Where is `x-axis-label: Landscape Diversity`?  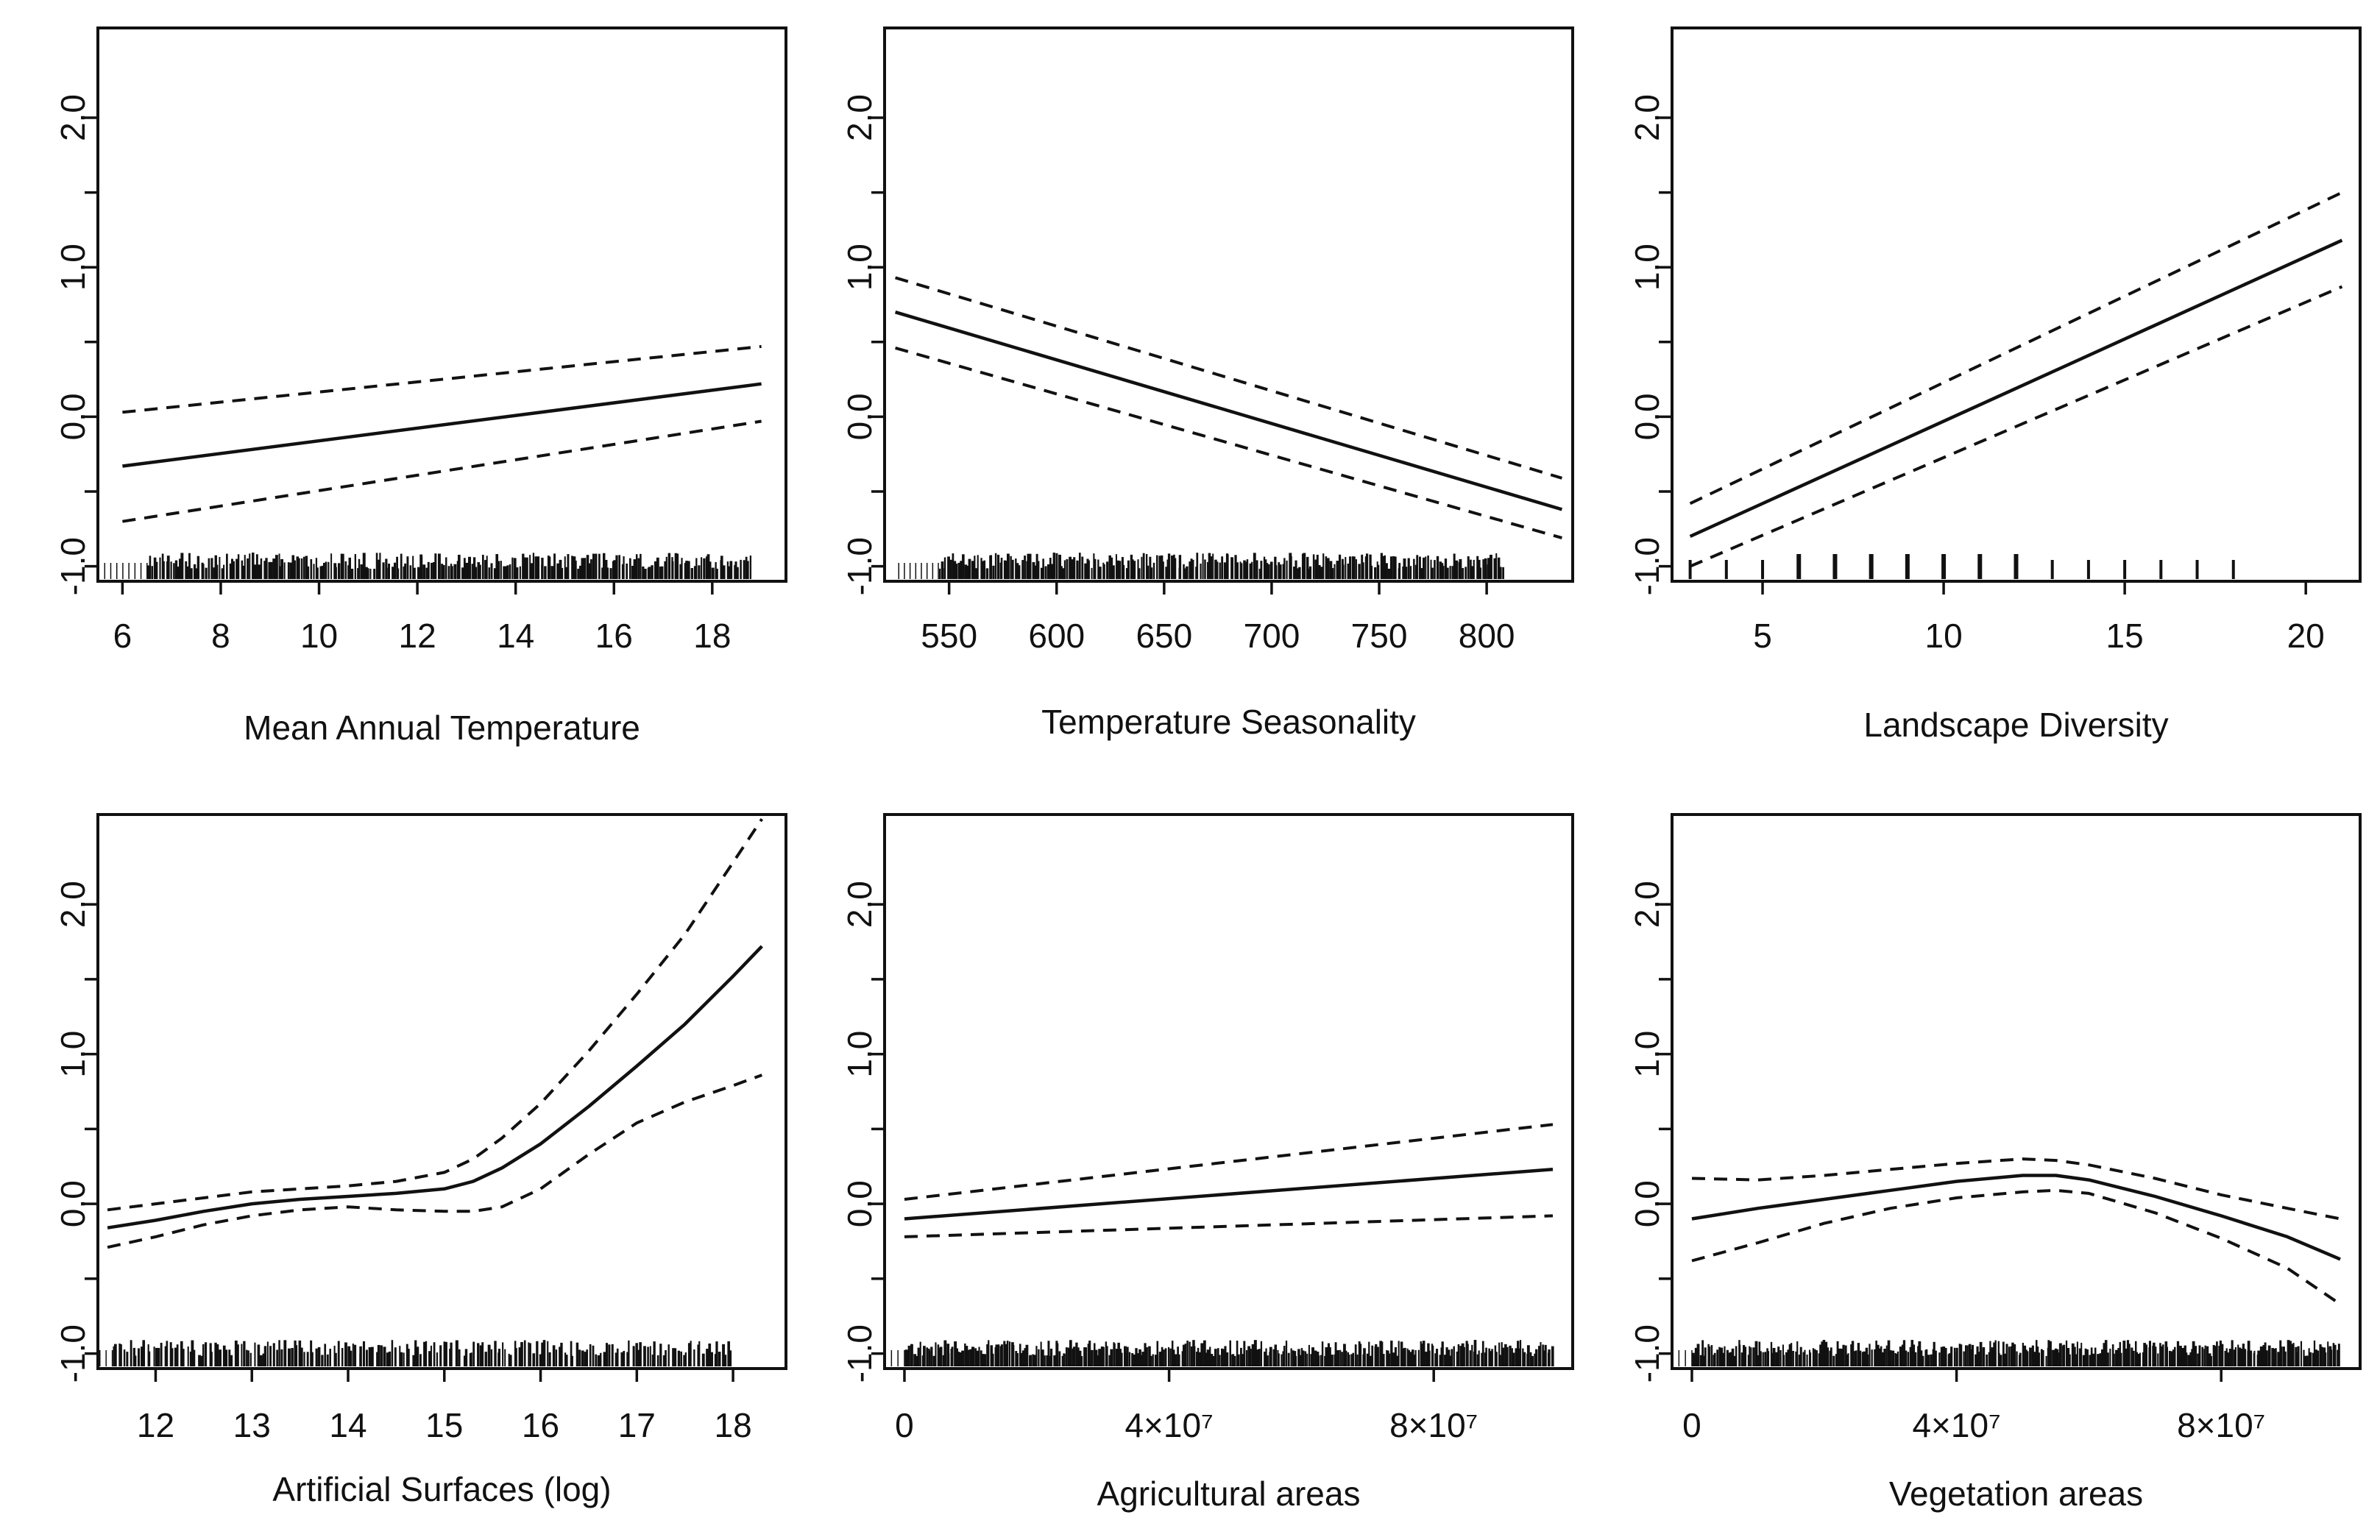
x-axis-label: Landscape Diversity is located at coordinates (2015, 725).